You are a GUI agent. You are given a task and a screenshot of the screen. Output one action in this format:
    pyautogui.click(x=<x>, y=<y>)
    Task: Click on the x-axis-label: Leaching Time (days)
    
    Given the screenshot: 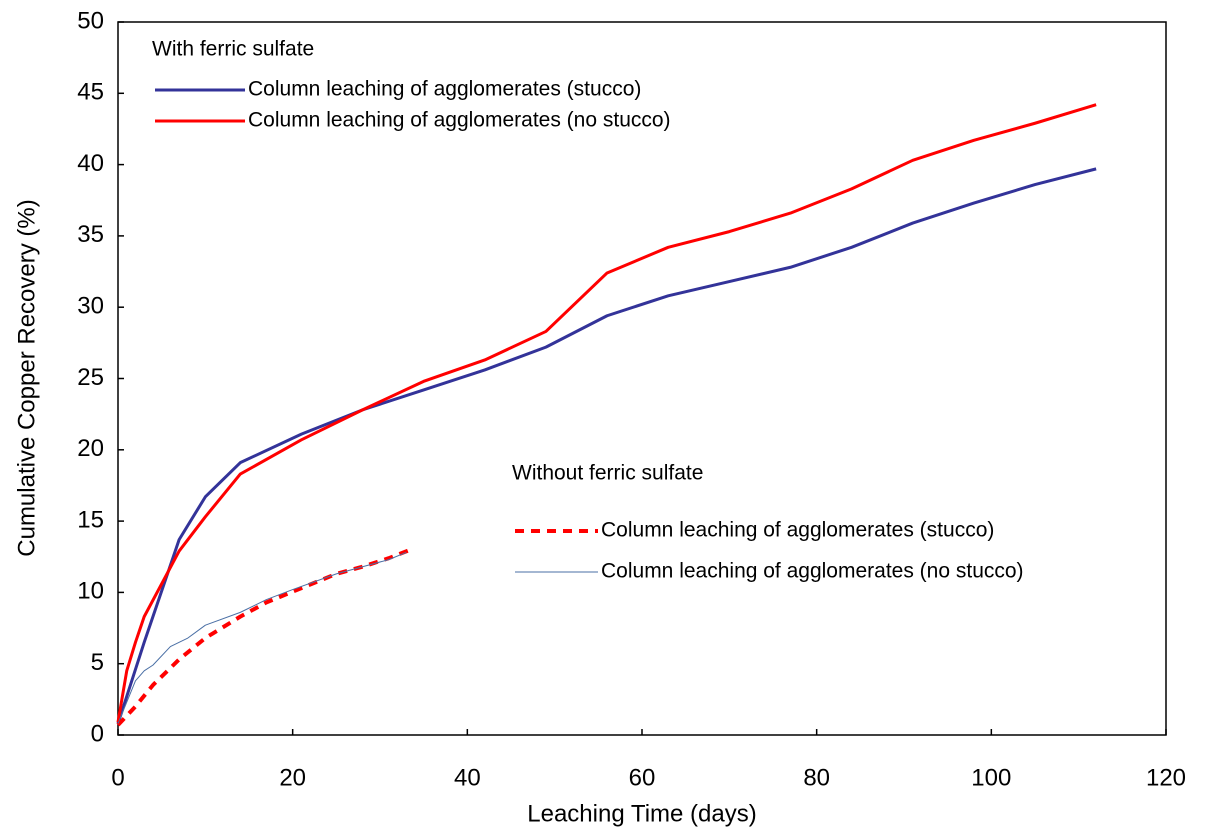 What is the action you would take?
    pyautogui.click(x=641, y=813)
    